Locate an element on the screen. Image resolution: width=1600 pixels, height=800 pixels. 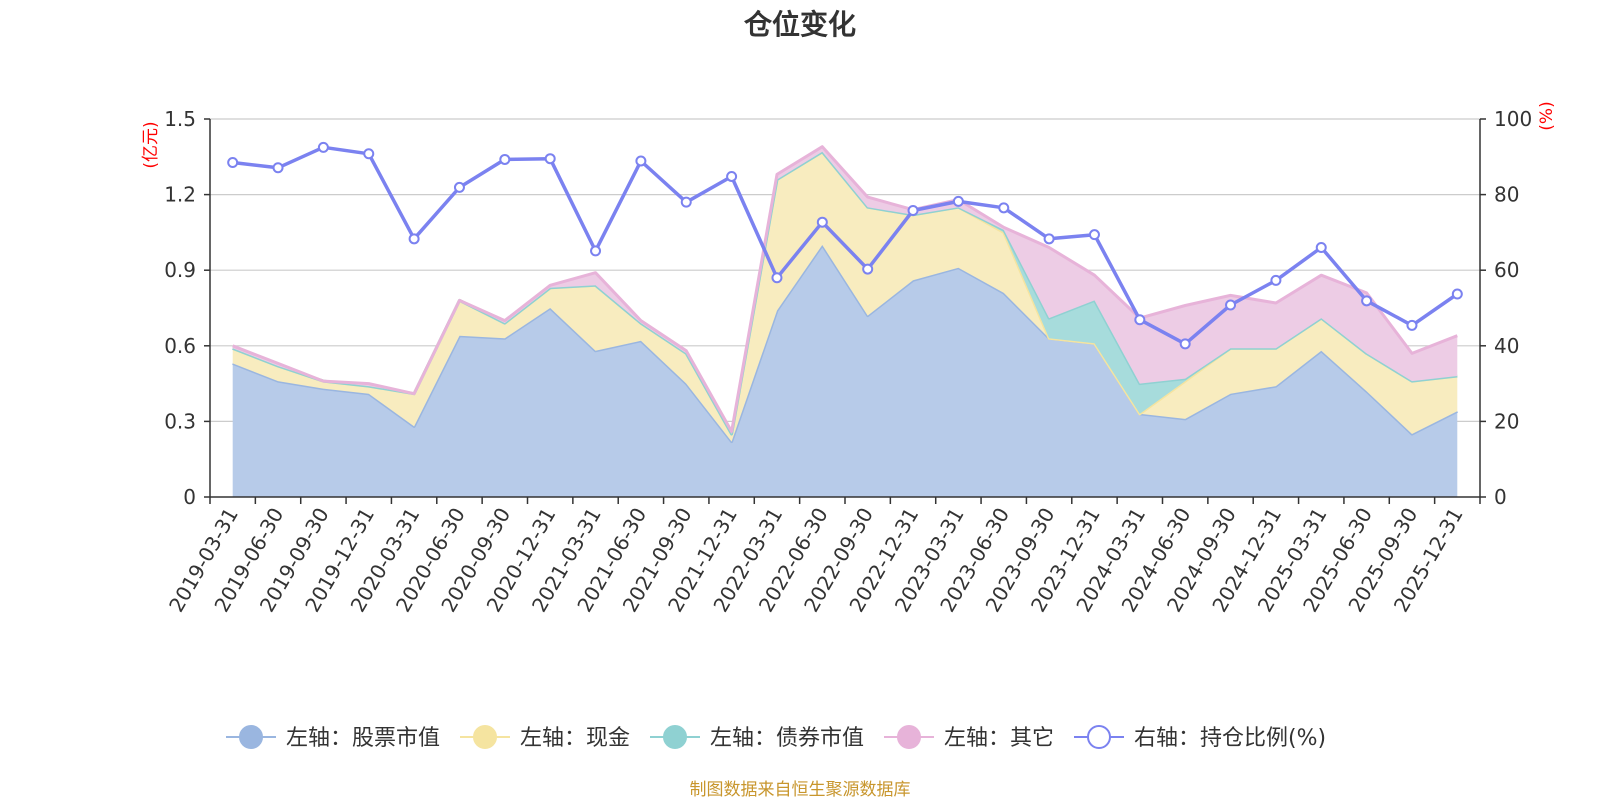
source-note: 制图数据来自恒生聚源数据库 is located at coordinates (800, 790).